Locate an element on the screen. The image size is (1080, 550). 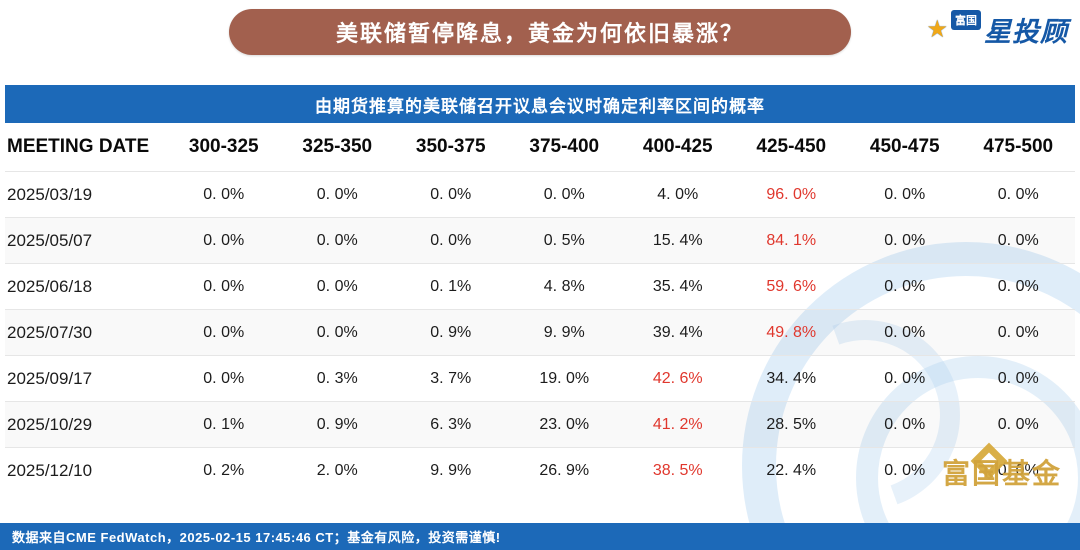
probability-cell: 34. 4% is located at coordinates (791, 378).